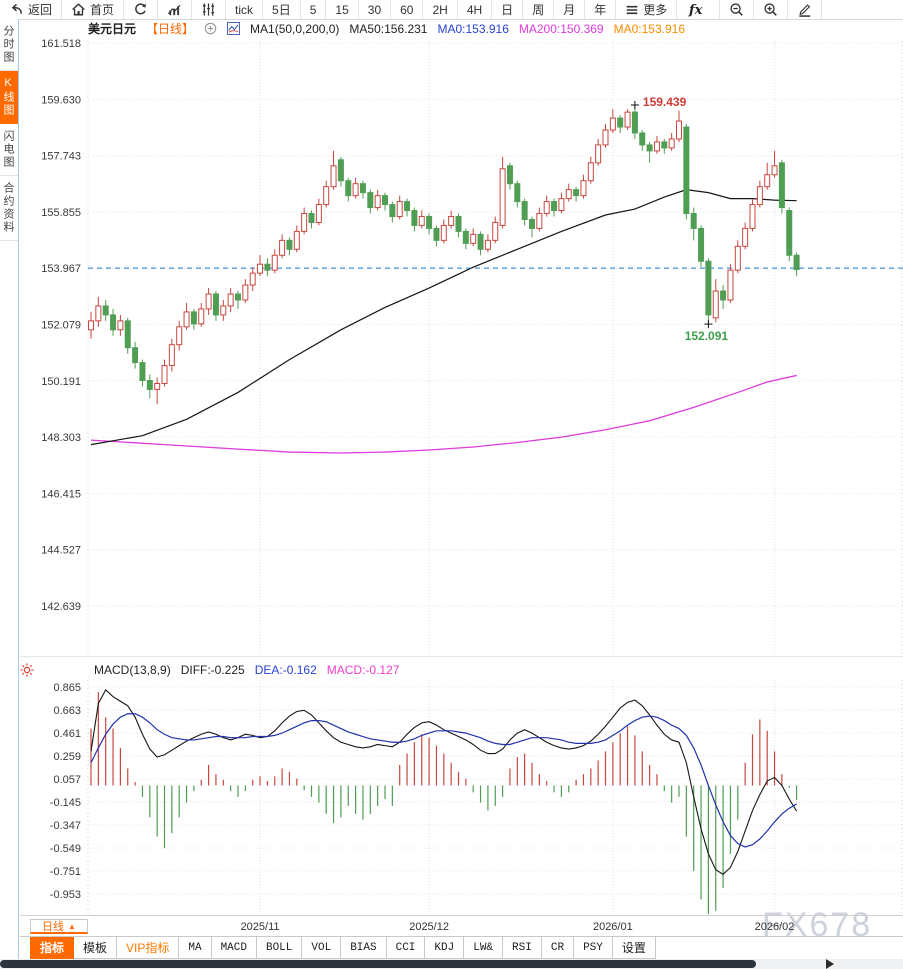 This screenshot has width=903, height=969. I want to click on tab-templates: 模板, so click(96, 948).